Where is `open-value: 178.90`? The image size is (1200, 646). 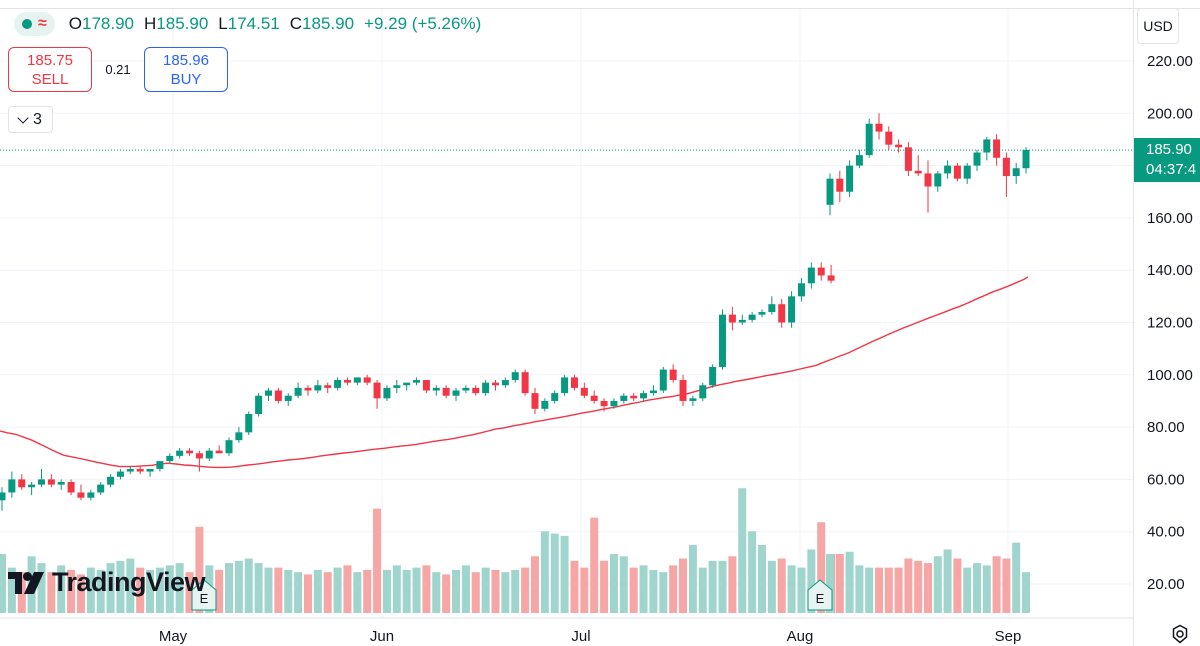
open-value: 178.90 is located at coordinates (108, 23).